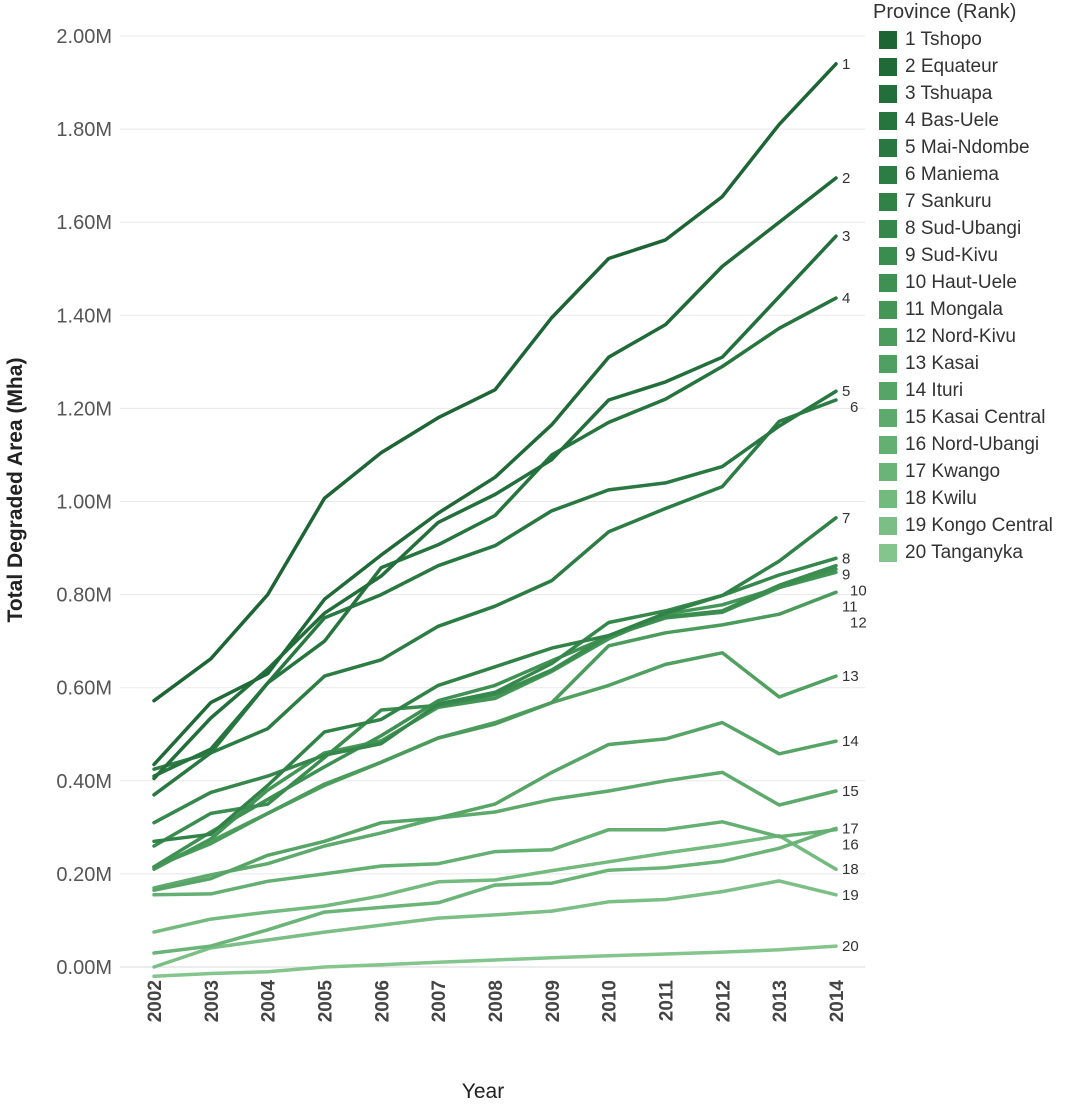 The height and width of the screenshot is (1104, 1084). What do you see at coordinates (850, 844) in the screenshot?
I see `rank-label-16: 16` at bounding box center [850, 844].